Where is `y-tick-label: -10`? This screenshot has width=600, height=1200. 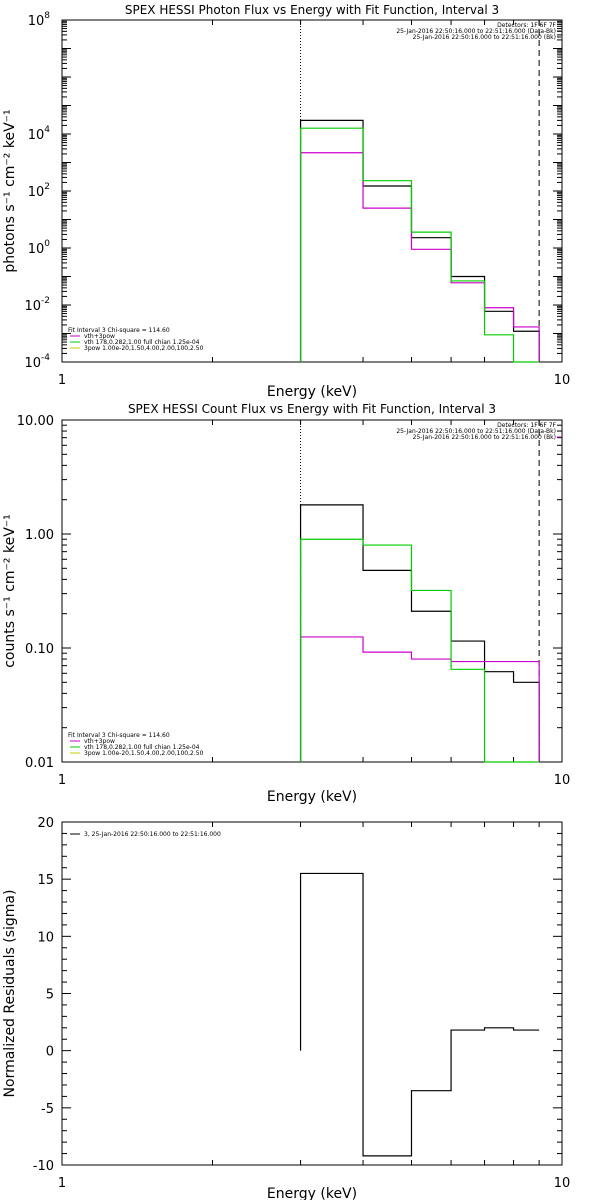 y-tick-label: -10 is located at coordinates (43, 1166).